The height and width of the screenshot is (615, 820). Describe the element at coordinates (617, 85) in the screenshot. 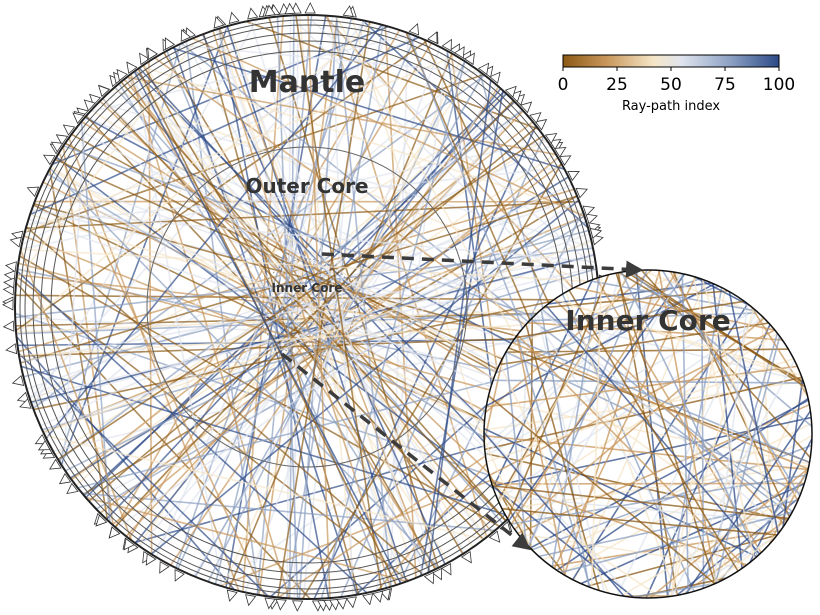

I see `colorbar-tick-label: 25` at that location.